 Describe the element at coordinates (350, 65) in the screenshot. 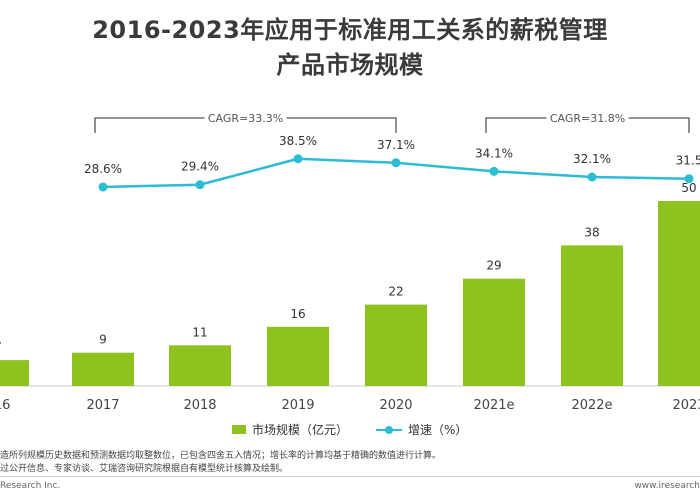

I see `chart-title-line2: 产品市场规模` at that location.